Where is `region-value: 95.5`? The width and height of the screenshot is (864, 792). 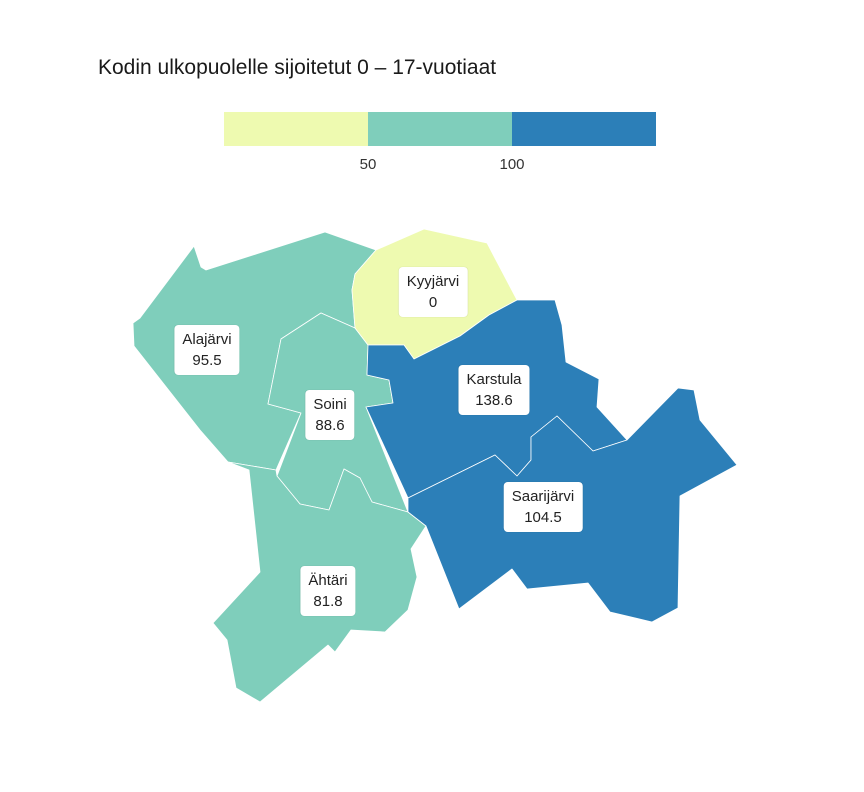
region-value: 95.5 is located at coordinates (207, 360).